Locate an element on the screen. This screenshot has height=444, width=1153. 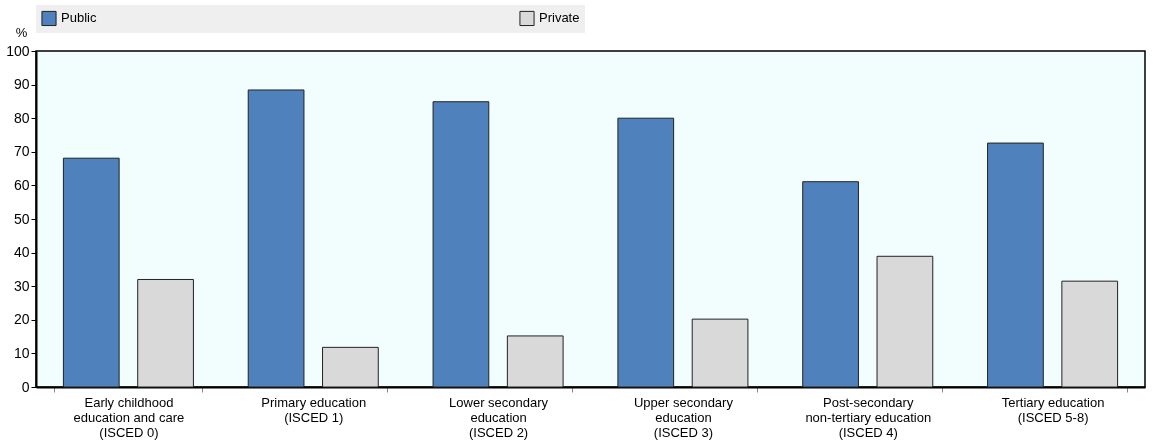
x-tick-label: Primary education (ISCED 1) is located at coordinates (314, 409).